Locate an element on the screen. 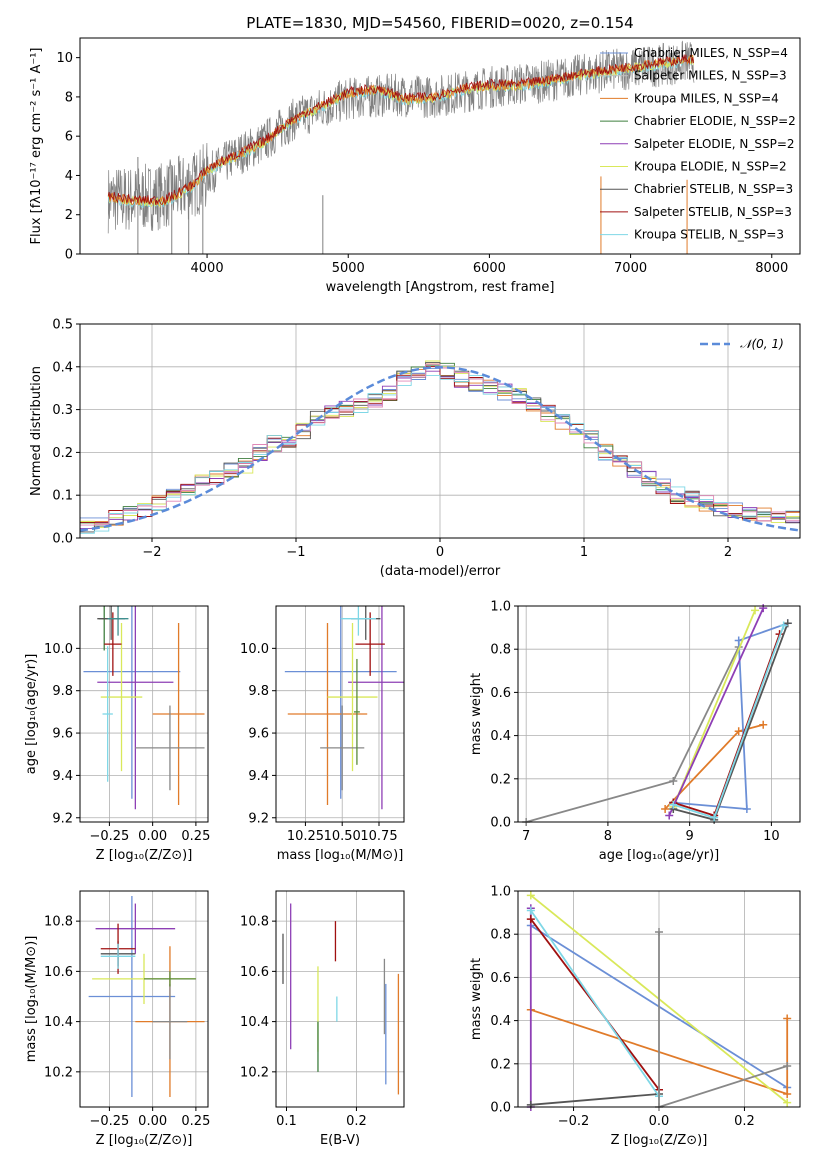 The image size is (819, 1170). x-tick-label: 0 is located at coordinates (440, 552).